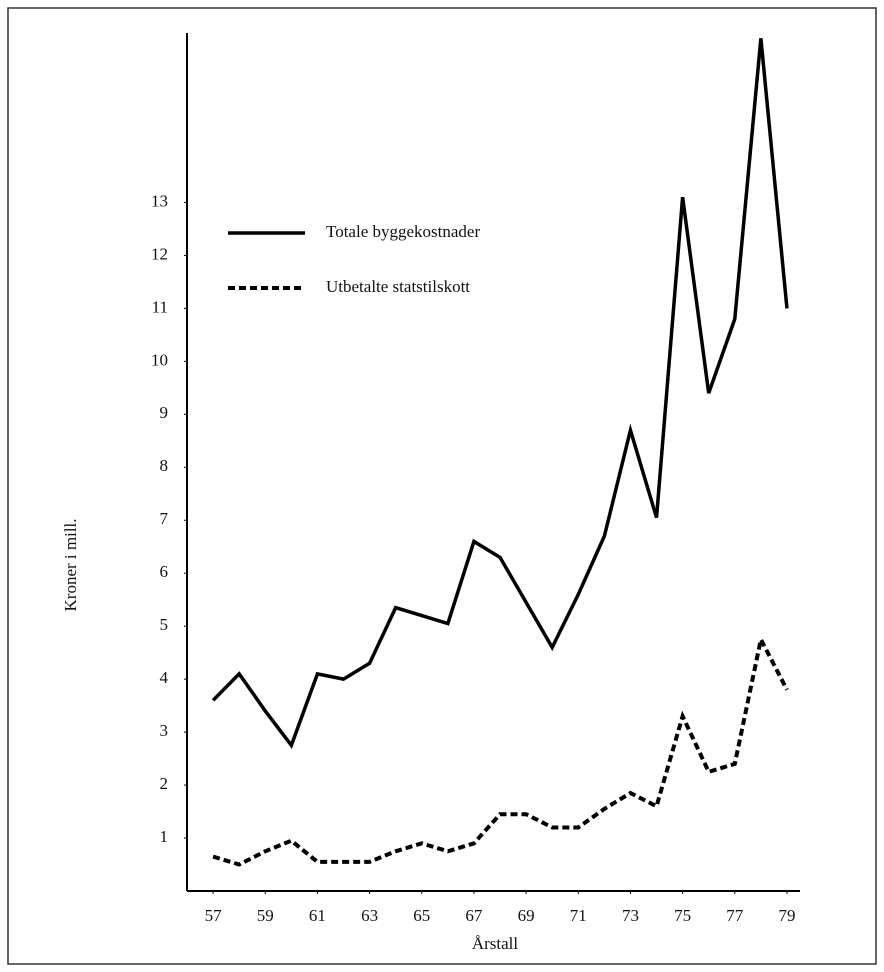 Image resolution: width=884 pixels, height=972 pixels. What do you see at coordinates (403, 231) in the screenshot?
I see `legend-label: Totale byggekostnader` at bounding box center [403, 231].